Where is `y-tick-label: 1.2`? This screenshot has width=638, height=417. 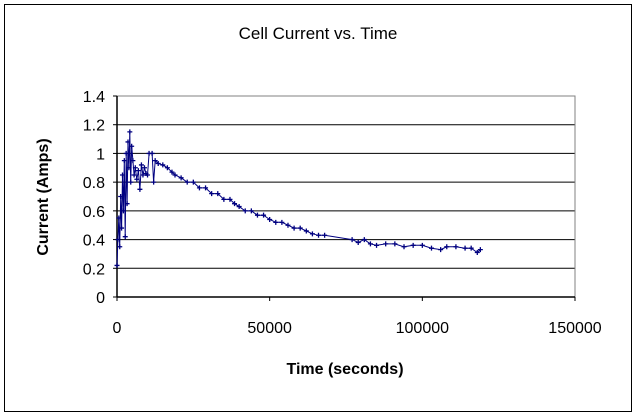
y-tick-label: 1.2 is located at coordinates (94, 126).